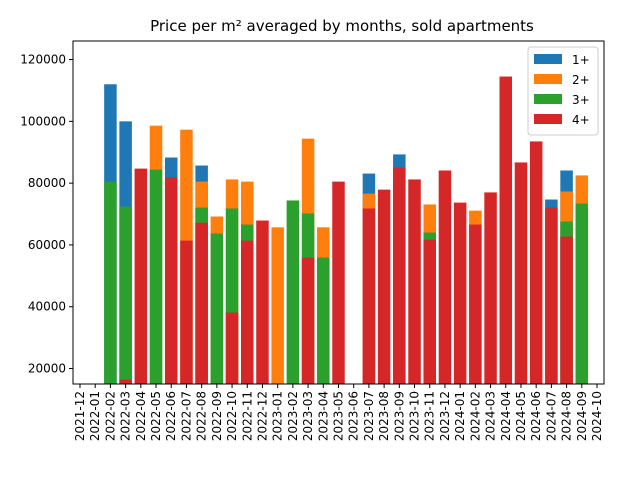 Image resolution: width=640 pixels, height=484 pixels. Describe the element at coordinates (156, 416) in the screenshot. I see `x-tick-label: 2022-05` at that location.